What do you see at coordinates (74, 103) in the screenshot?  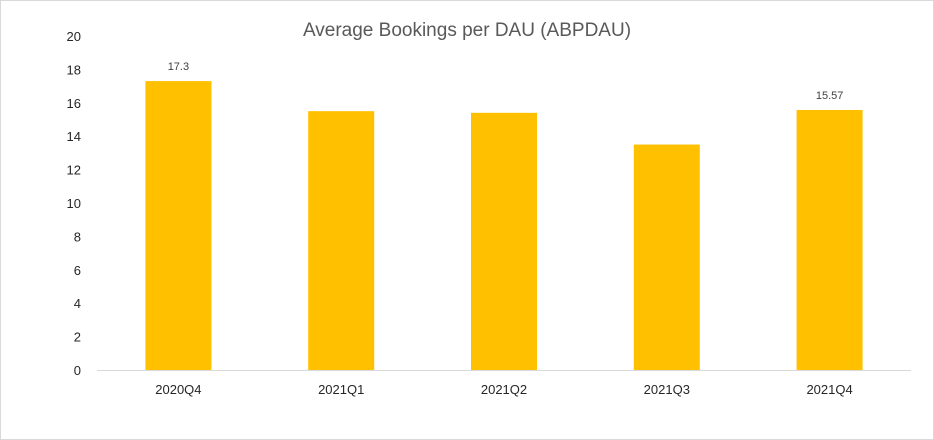 I see `y-tick-label: 16` at bounding box center [74, 103].